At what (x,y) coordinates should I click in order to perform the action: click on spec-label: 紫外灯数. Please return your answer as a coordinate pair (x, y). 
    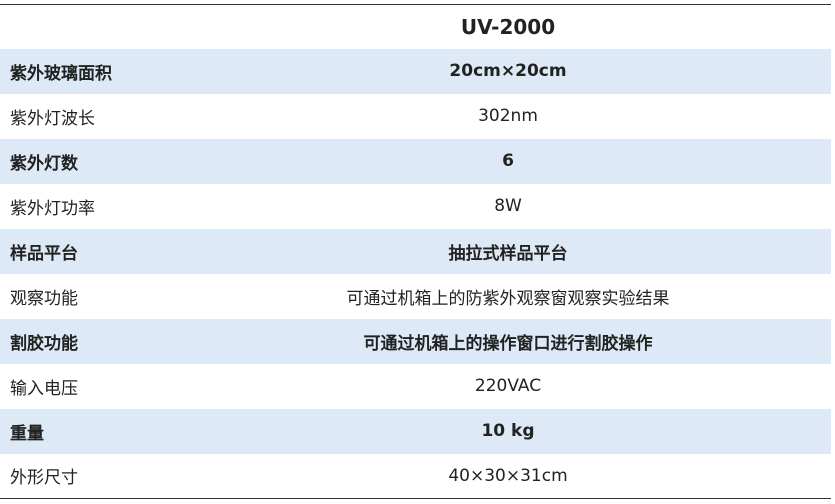
    Looking at the image, I should click on (92, 161).